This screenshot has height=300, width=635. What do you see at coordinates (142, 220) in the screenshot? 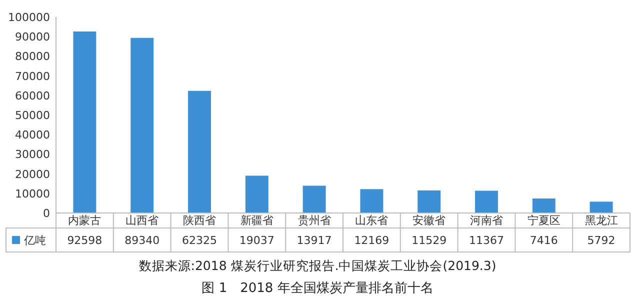
I see `x-tick-label: 山西省` at bounding box center [142, 220].